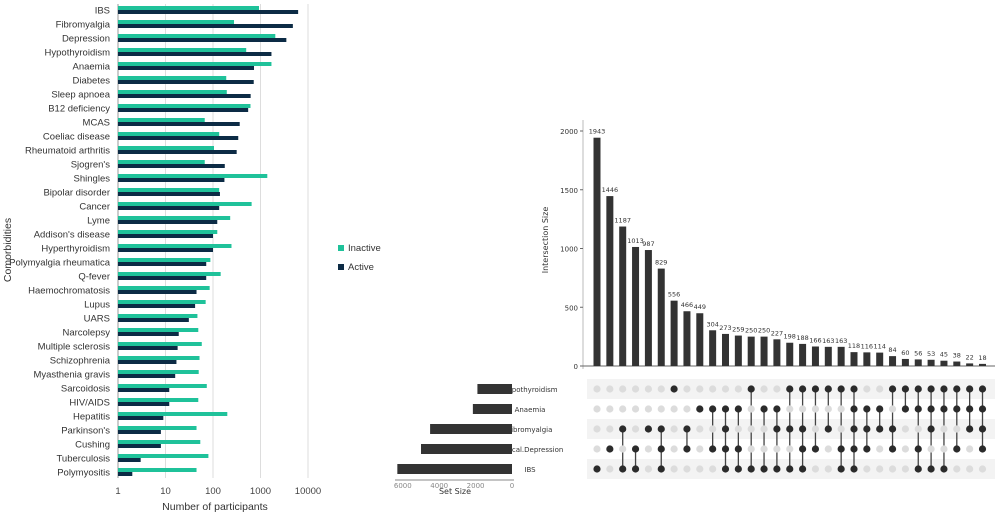 Image resolution: width=1000 pixels, height=516 pixels. I want to click on y-axis-label: Comorbidities, so click(8, 250).